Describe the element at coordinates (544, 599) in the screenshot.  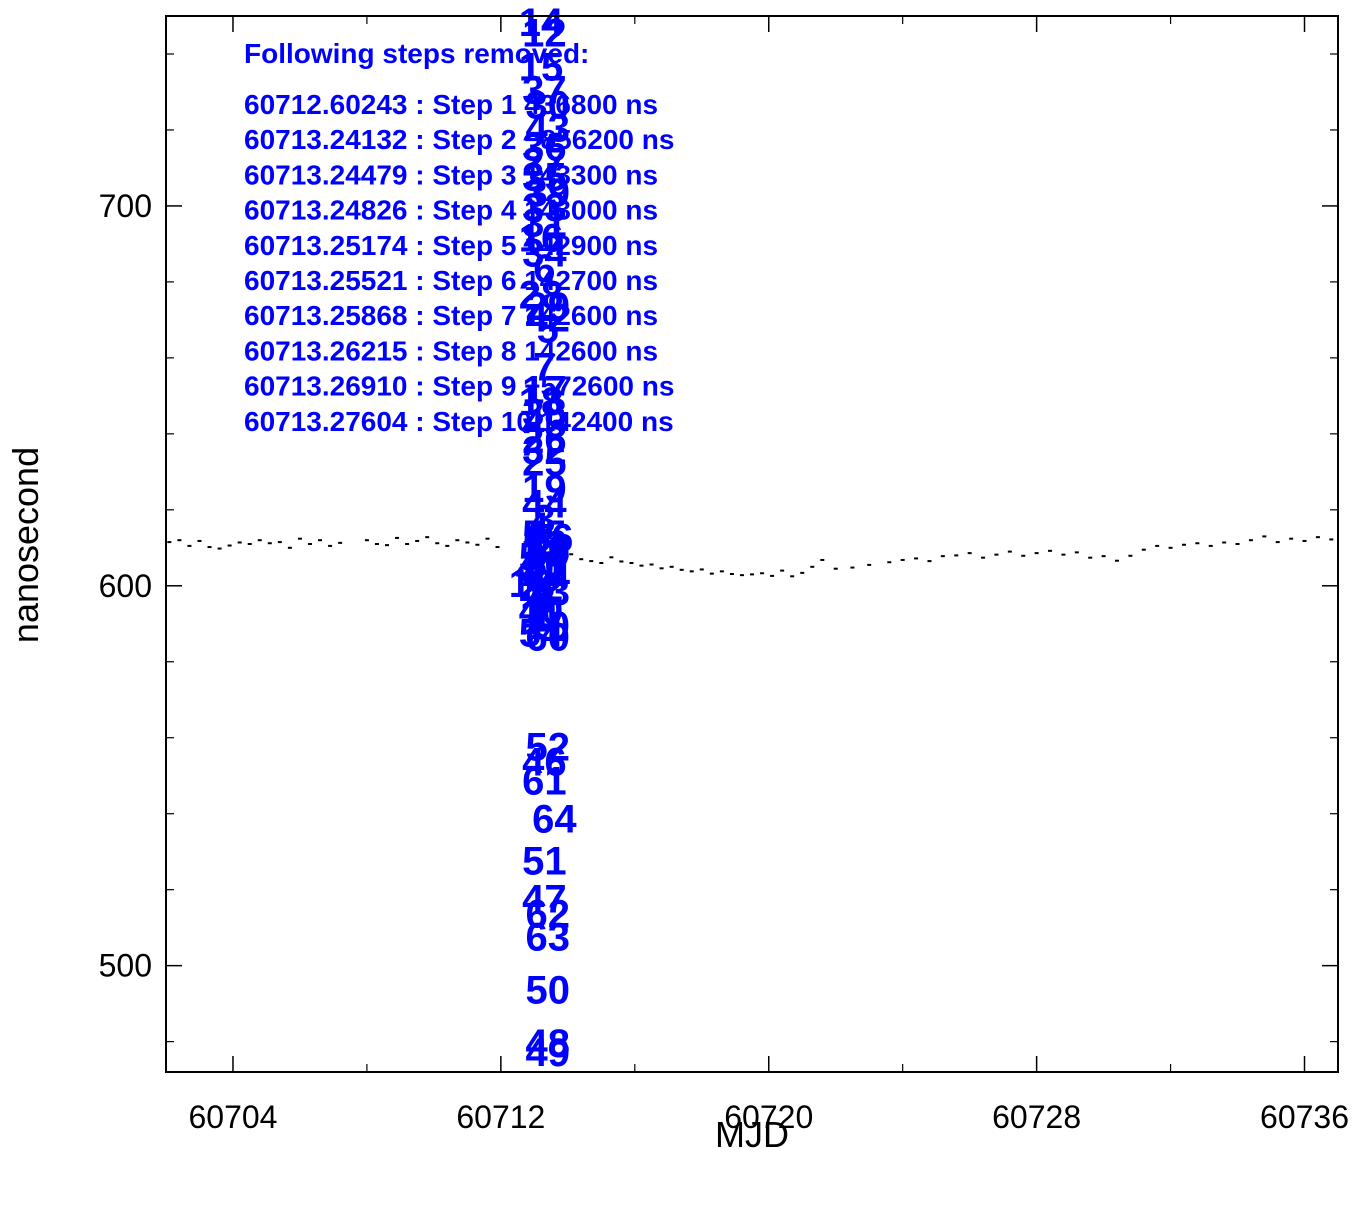
I see `step-marker-label: 8` at that location.